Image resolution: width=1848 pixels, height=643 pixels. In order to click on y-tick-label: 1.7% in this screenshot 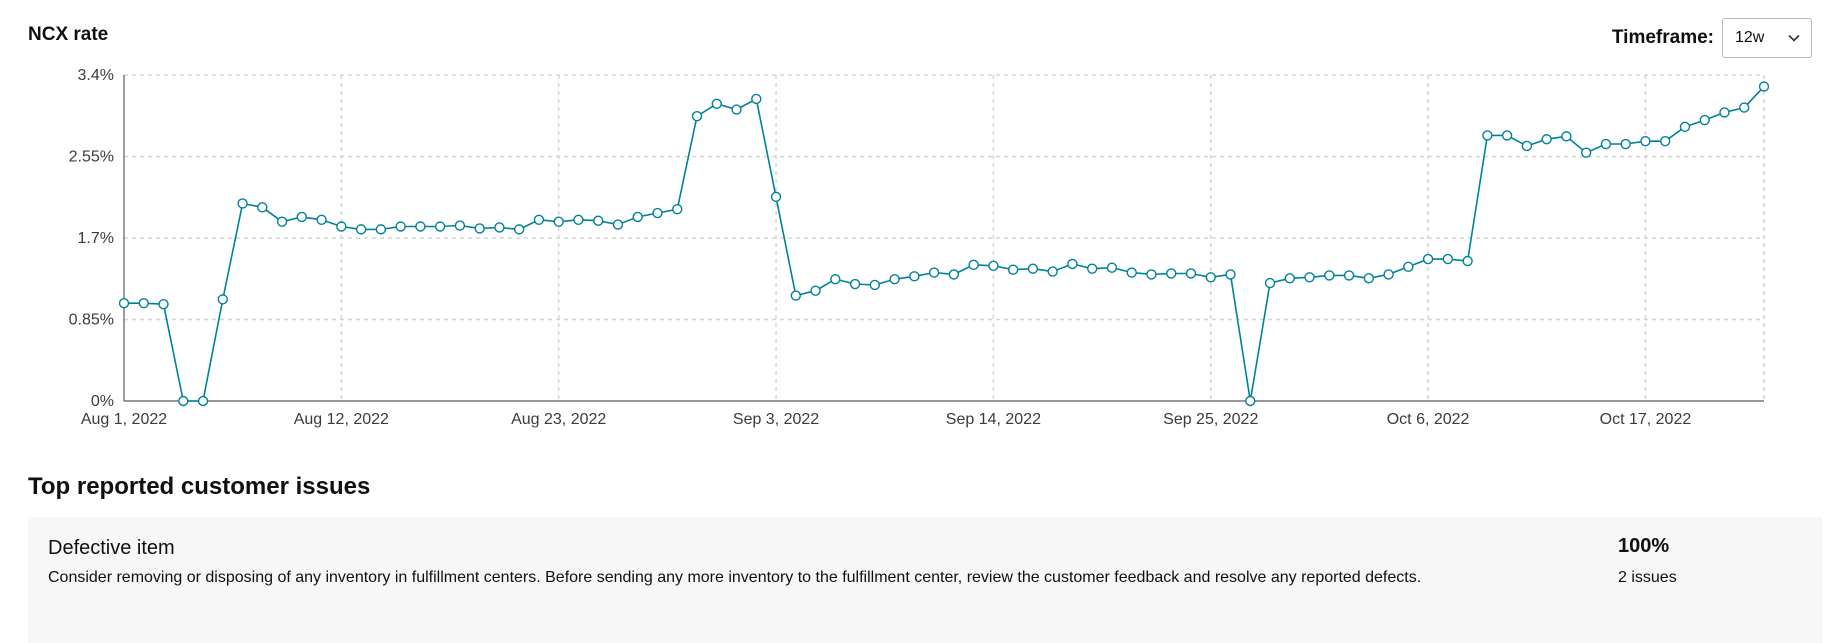, I will do `click(96, 238)`.